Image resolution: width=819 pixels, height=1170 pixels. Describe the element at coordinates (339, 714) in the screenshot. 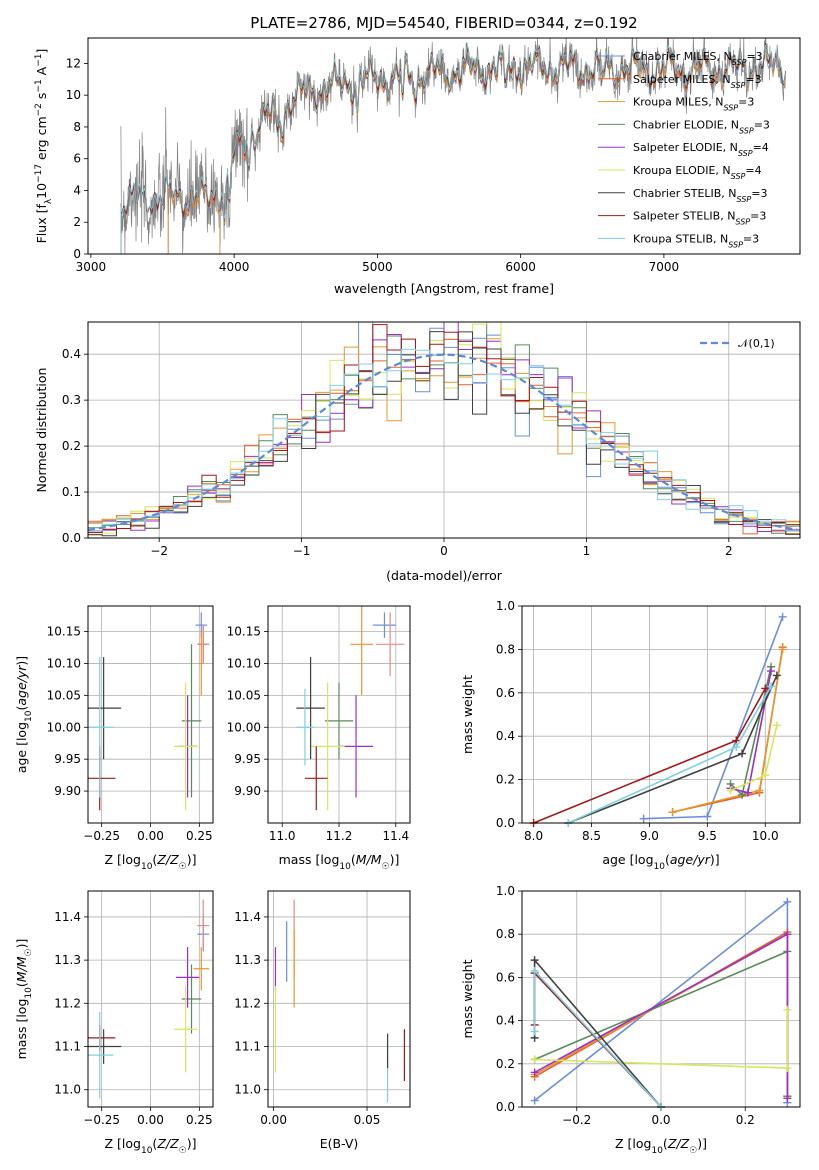

I see `axes-frame` at that location.